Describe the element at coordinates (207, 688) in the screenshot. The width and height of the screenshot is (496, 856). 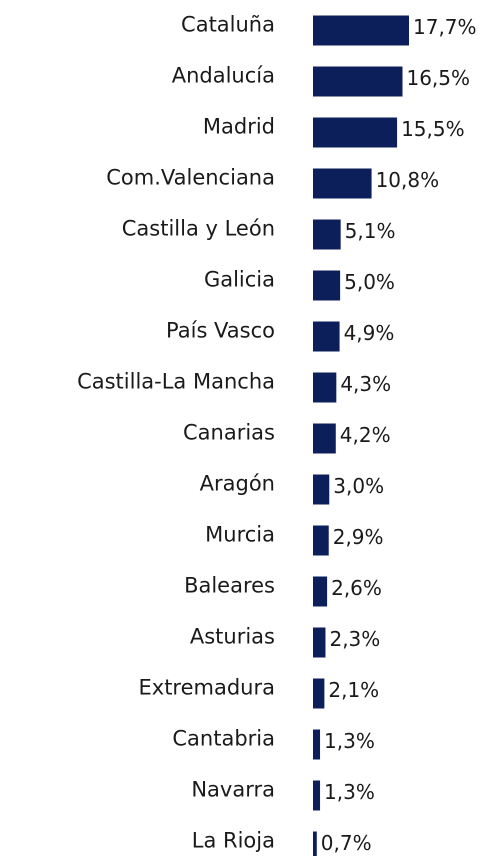
I see `category-label: Extremadura` at that location.